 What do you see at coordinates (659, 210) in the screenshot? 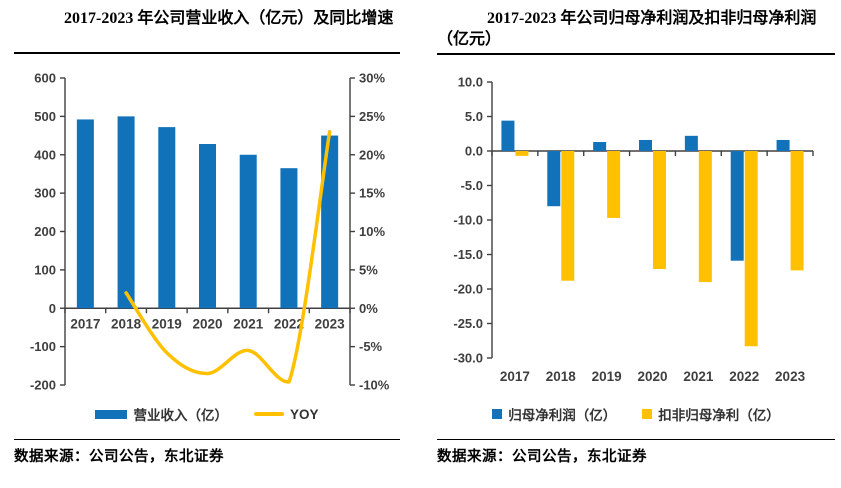
I see `deducted-profit-bar-2020` at bounding box center [659, 210].